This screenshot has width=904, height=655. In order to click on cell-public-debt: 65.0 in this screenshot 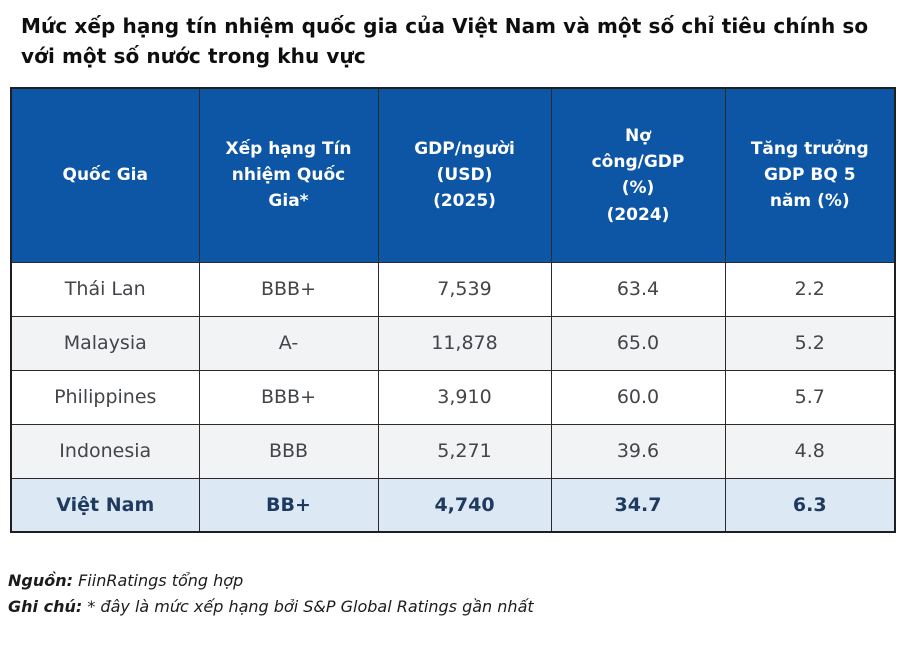, I will do `click(638, 343)`.